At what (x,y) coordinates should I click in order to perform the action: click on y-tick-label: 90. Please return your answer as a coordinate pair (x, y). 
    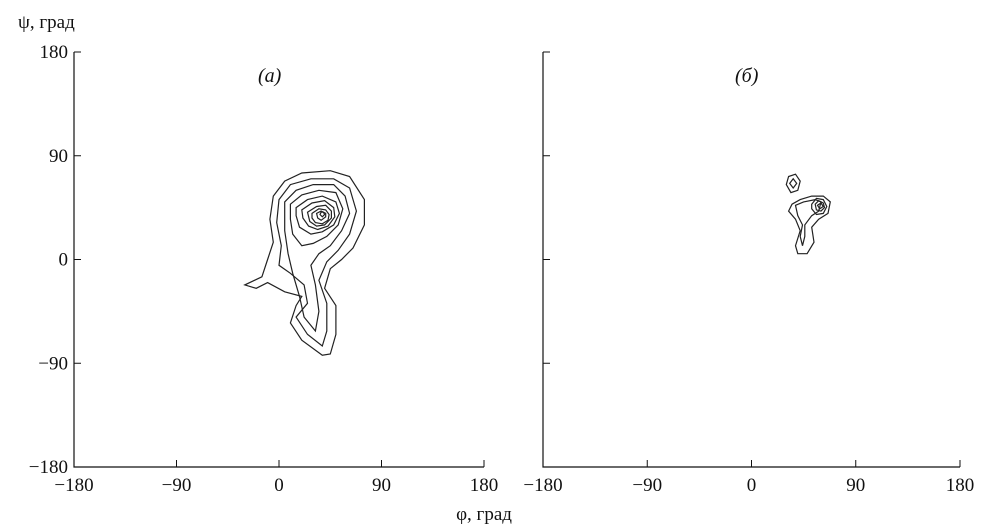
    Looking at the image, I should click on (58, 156).